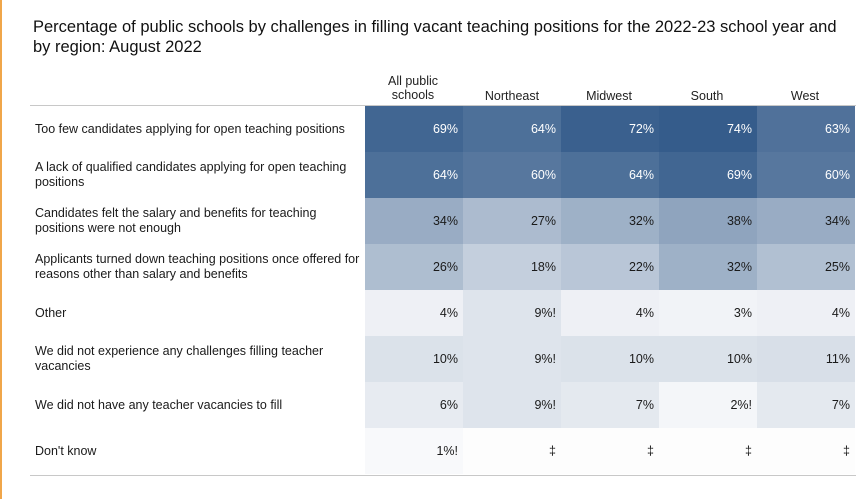 This screenshot has width=864, height=499. I want to click on heatmap-cell: 6%, so click(414, 405).